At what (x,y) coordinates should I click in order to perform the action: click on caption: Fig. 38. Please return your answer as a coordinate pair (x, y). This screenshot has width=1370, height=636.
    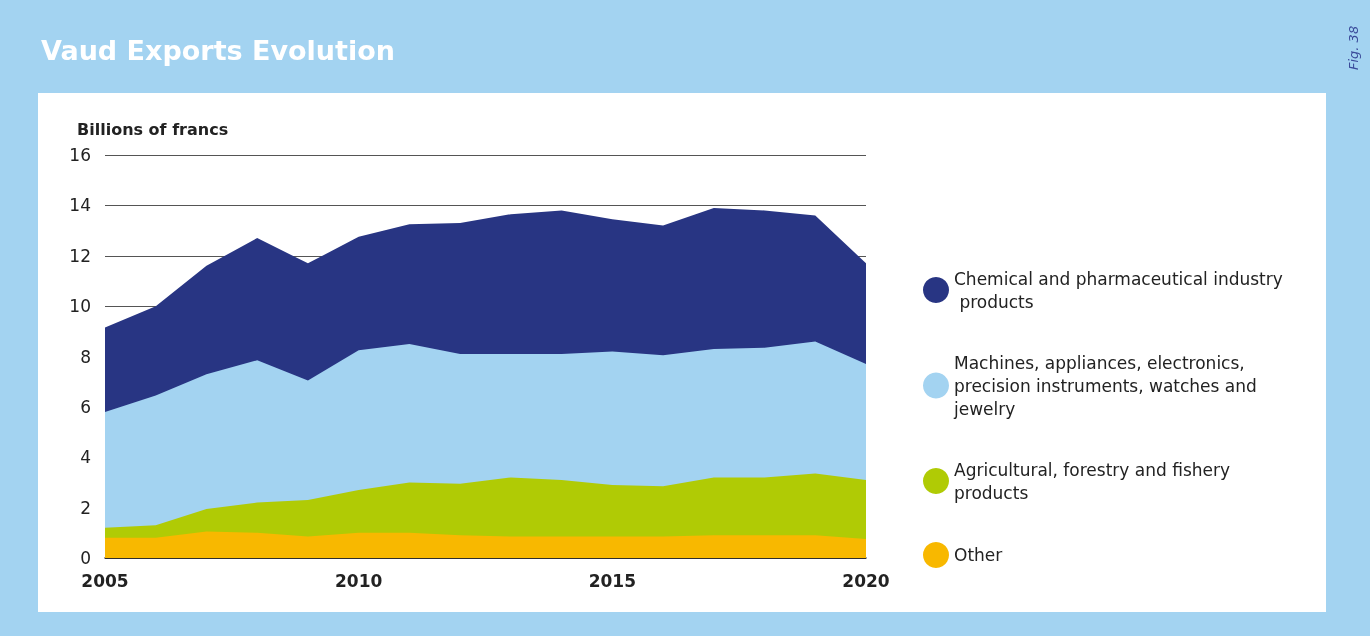
    Looking at the image, I should click on (1353, 47).